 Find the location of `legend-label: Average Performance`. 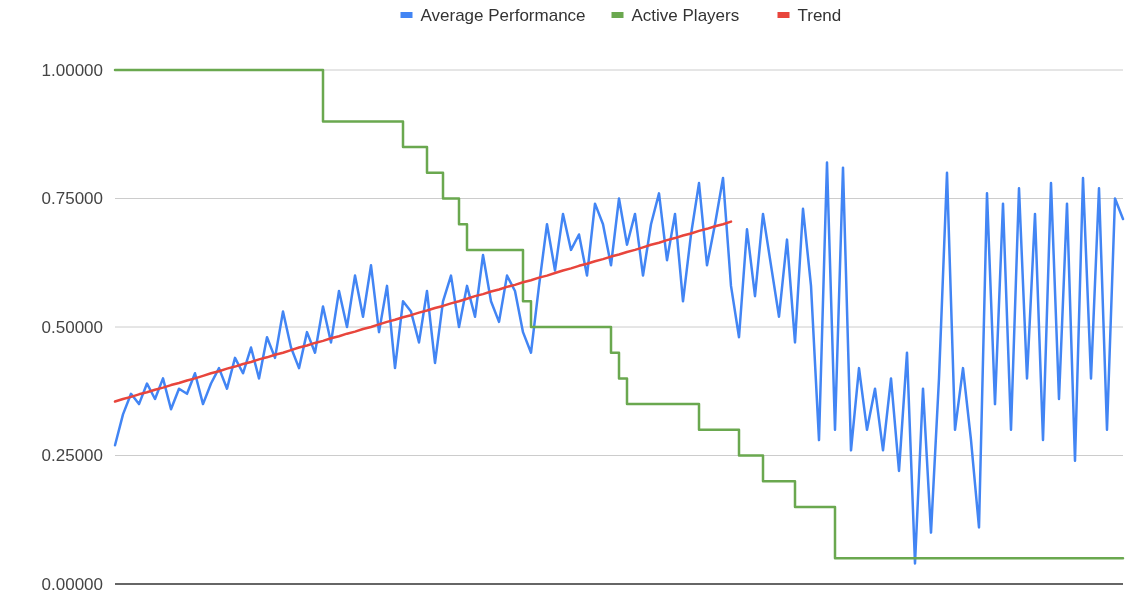

legend-label: Average Performance is located at coordinates (503, 15).